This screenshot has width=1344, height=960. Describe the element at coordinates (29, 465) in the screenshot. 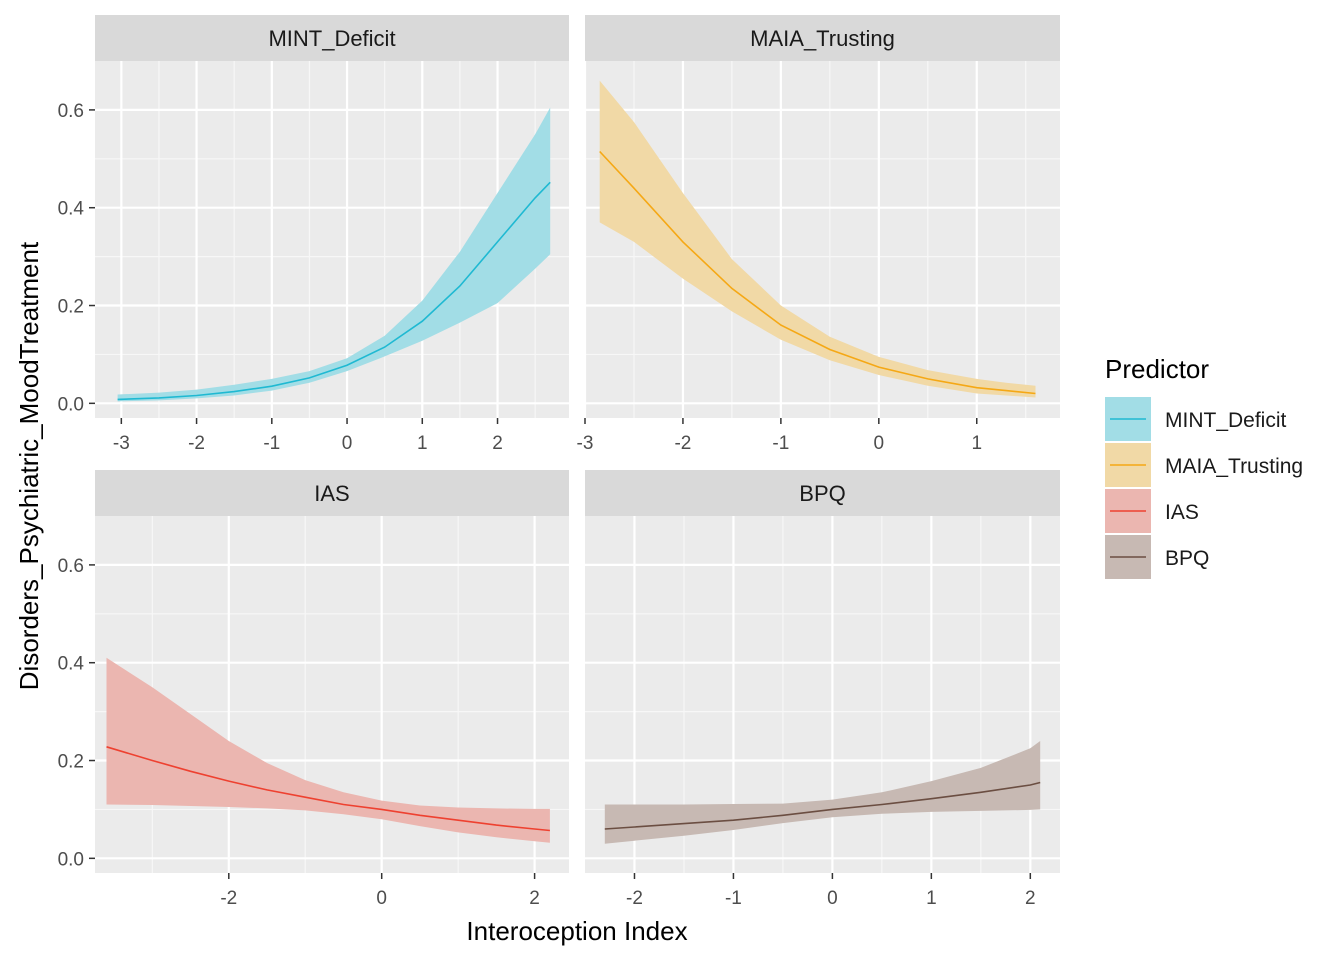

I see `y-axis-title: Disorders_Psychiatric_MoodTreatment` at that location.